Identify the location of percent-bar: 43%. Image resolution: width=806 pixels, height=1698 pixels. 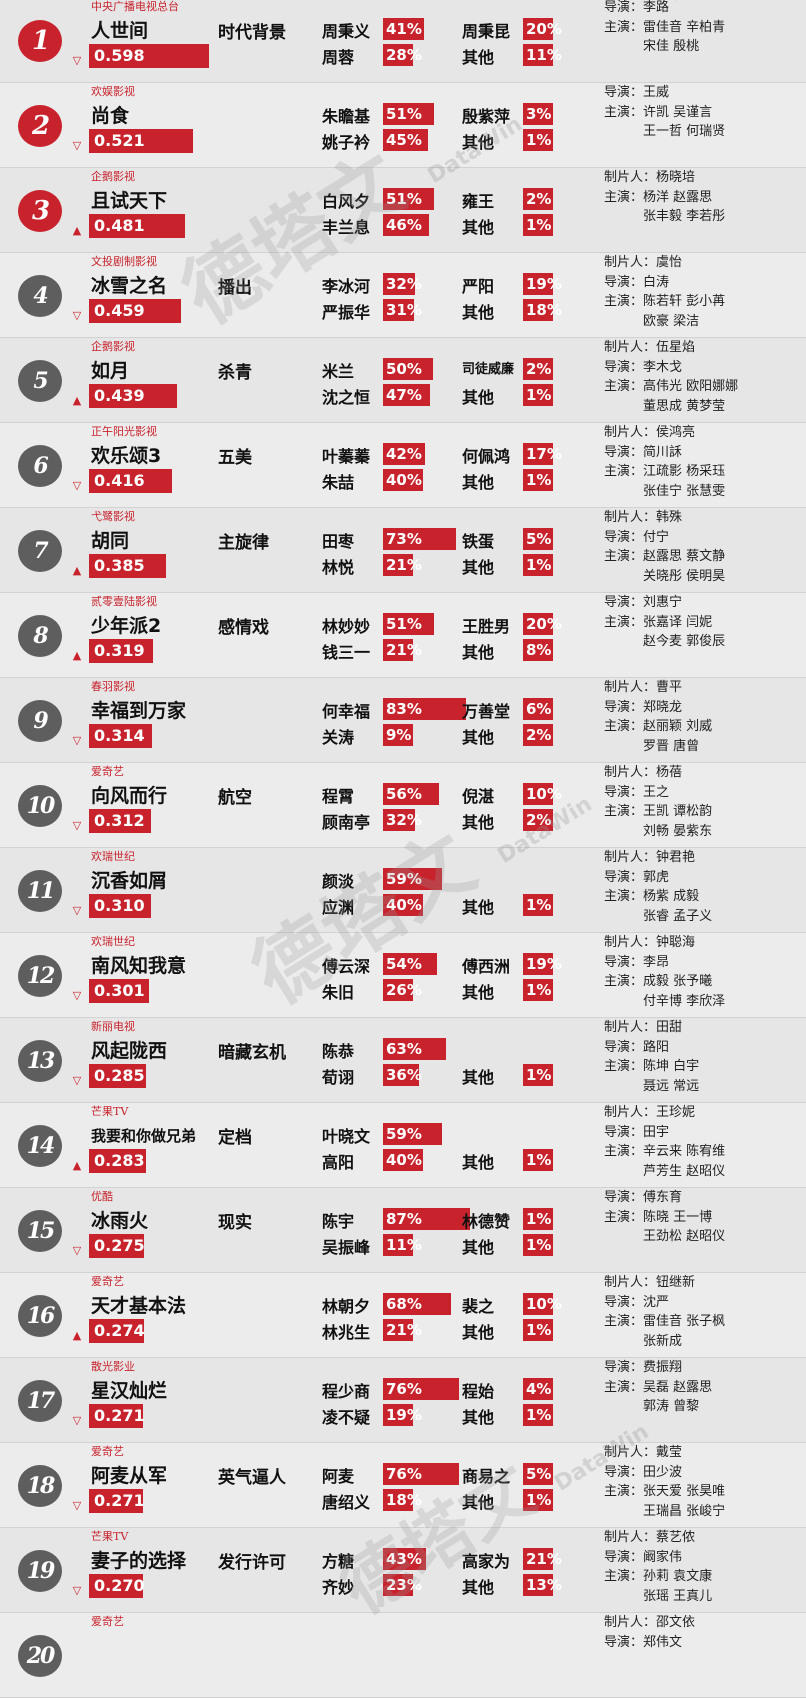
(404, 1559).